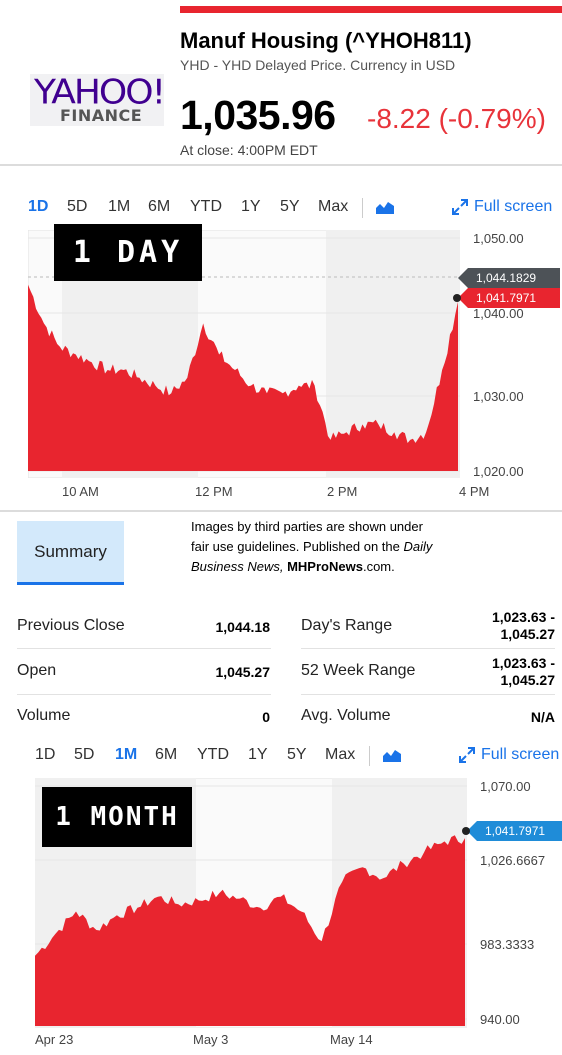 The height and width of the screenshot is (1055, 562). I want to click on x-tick: Apr 23, so click(54, 1039).